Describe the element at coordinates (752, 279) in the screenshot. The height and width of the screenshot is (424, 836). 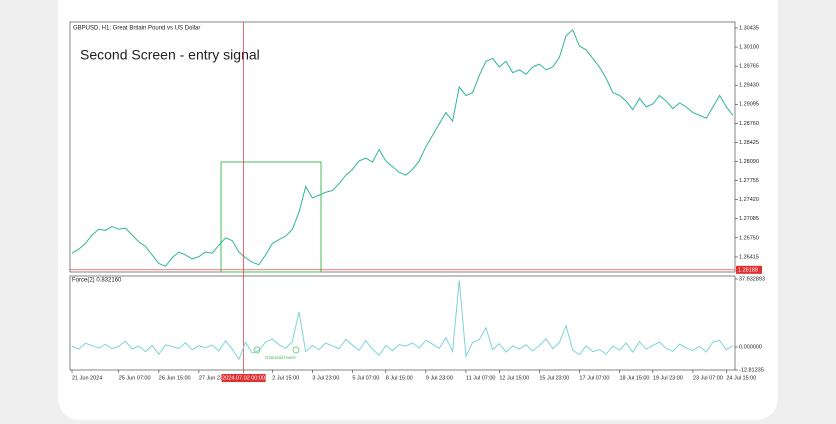
I see `y-tick-label: 37.932893` at that location.